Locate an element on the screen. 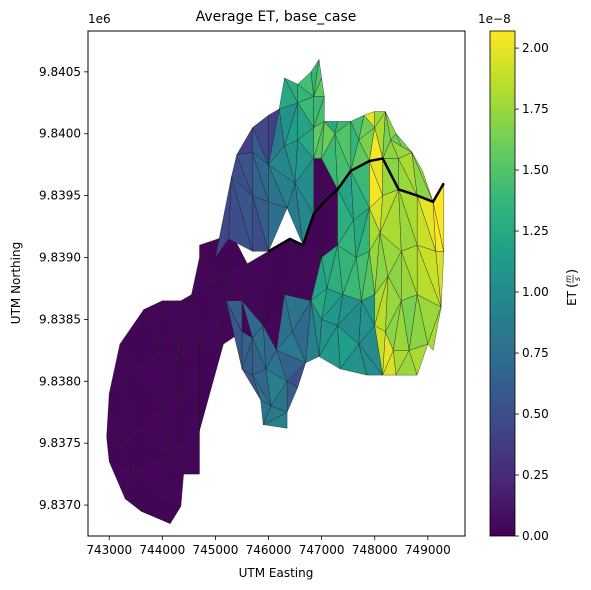  y-tick-label: 9.8375 is located at coordinates (60, 443).